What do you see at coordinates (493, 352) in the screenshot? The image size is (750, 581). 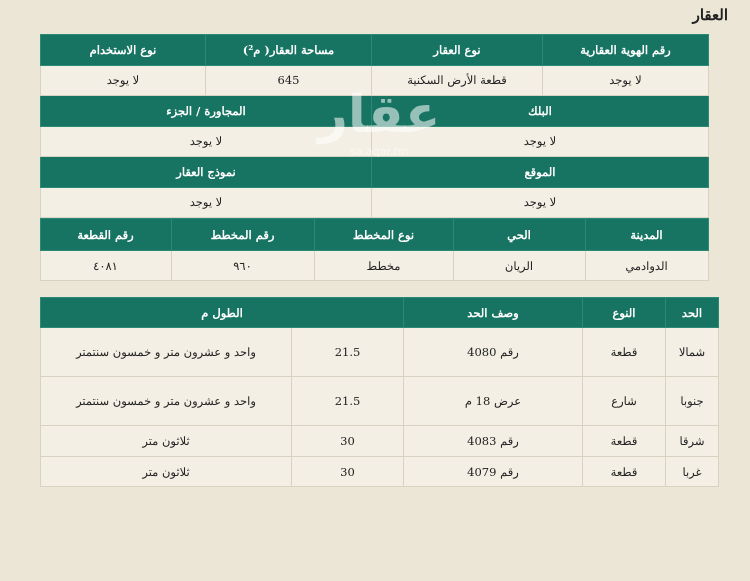 I see `desc-cell: رقم 4080` at bounding box center [493, 352].